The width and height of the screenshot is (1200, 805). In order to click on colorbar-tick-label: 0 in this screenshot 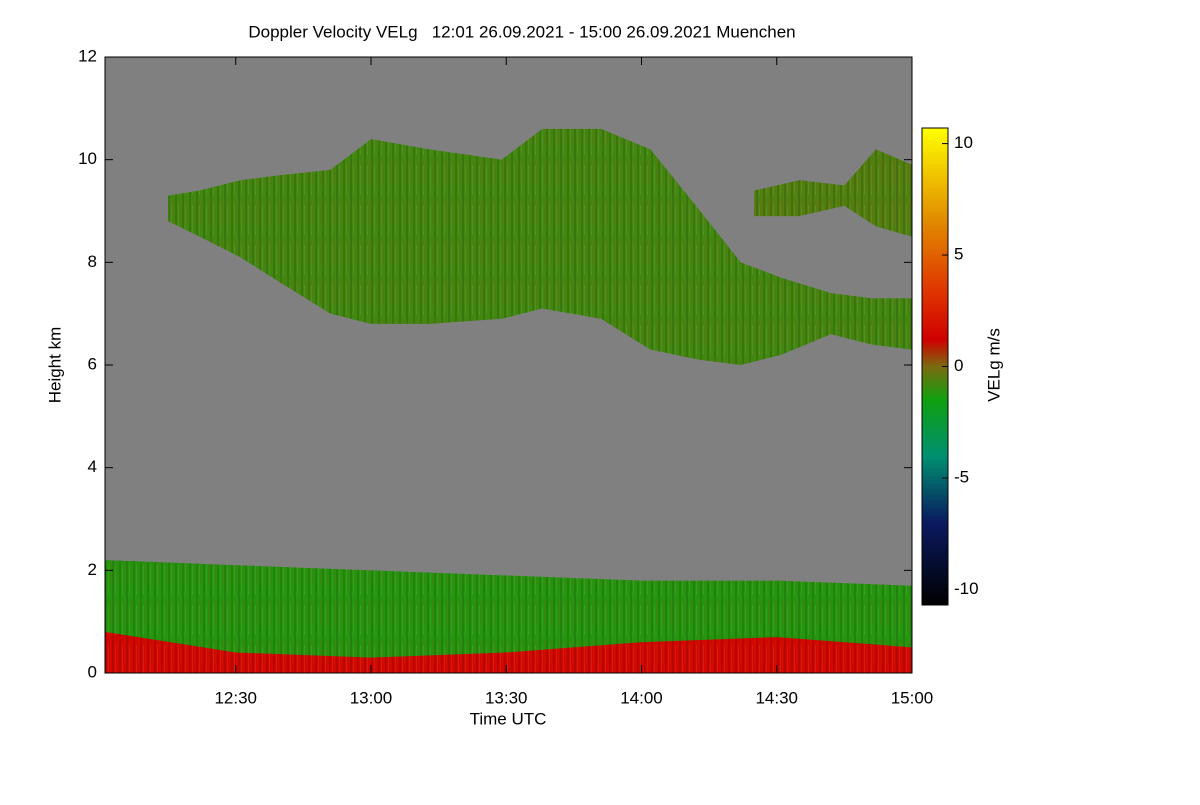, I will do `click(958, 365)`.